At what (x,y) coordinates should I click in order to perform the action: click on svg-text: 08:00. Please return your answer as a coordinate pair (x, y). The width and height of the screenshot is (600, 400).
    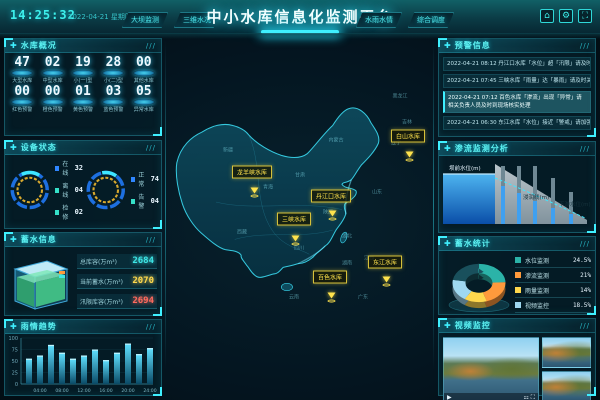
    Looking at the image, I should click on (61, 391).